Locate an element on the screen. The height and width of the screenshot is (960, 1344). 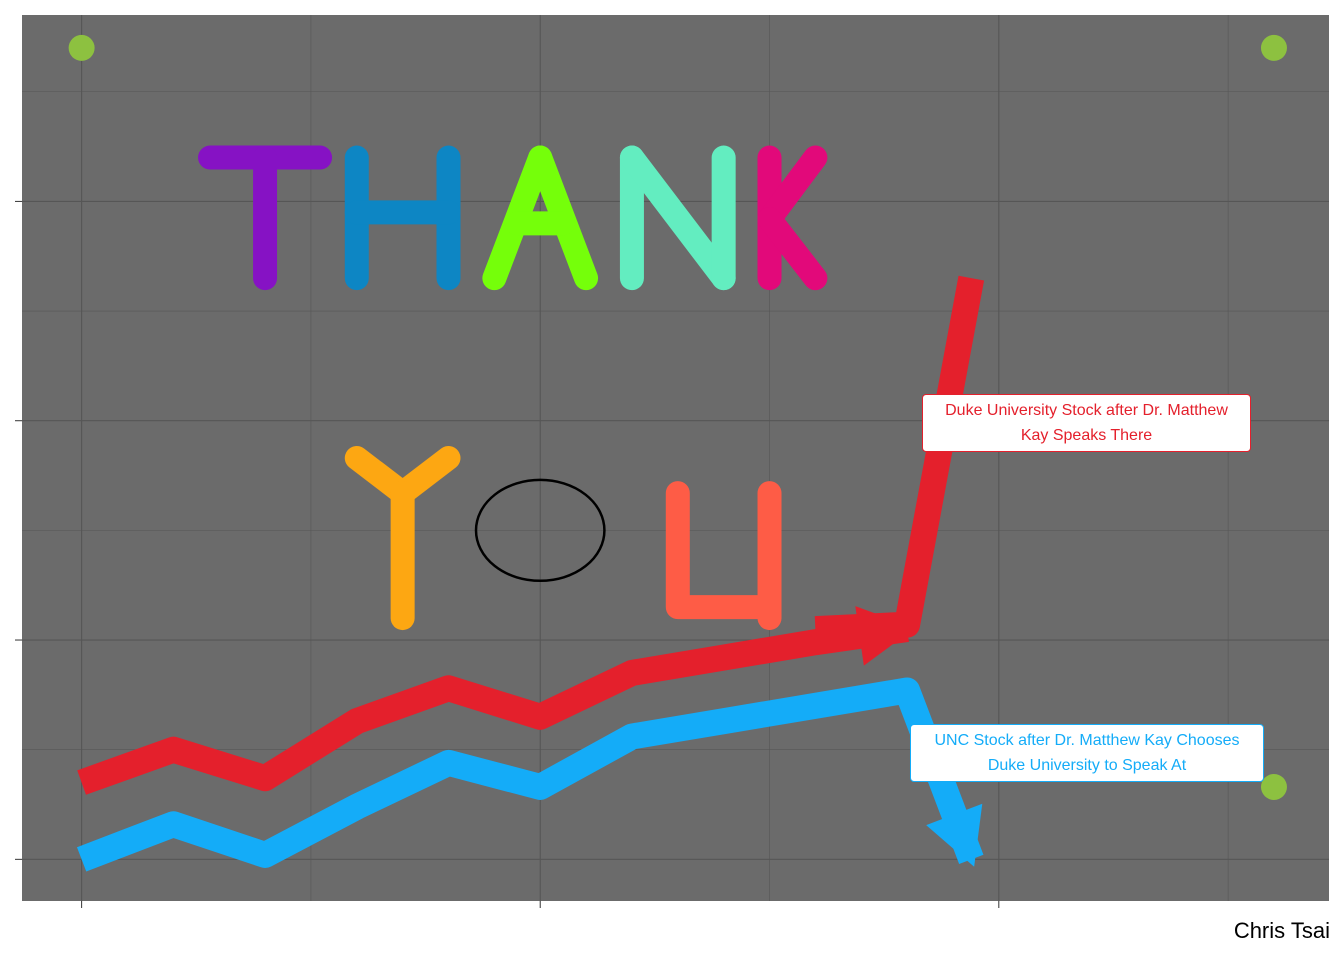
unc-annotation-line-2: Duke University to Speak At is located at coordinates (1087, 765).